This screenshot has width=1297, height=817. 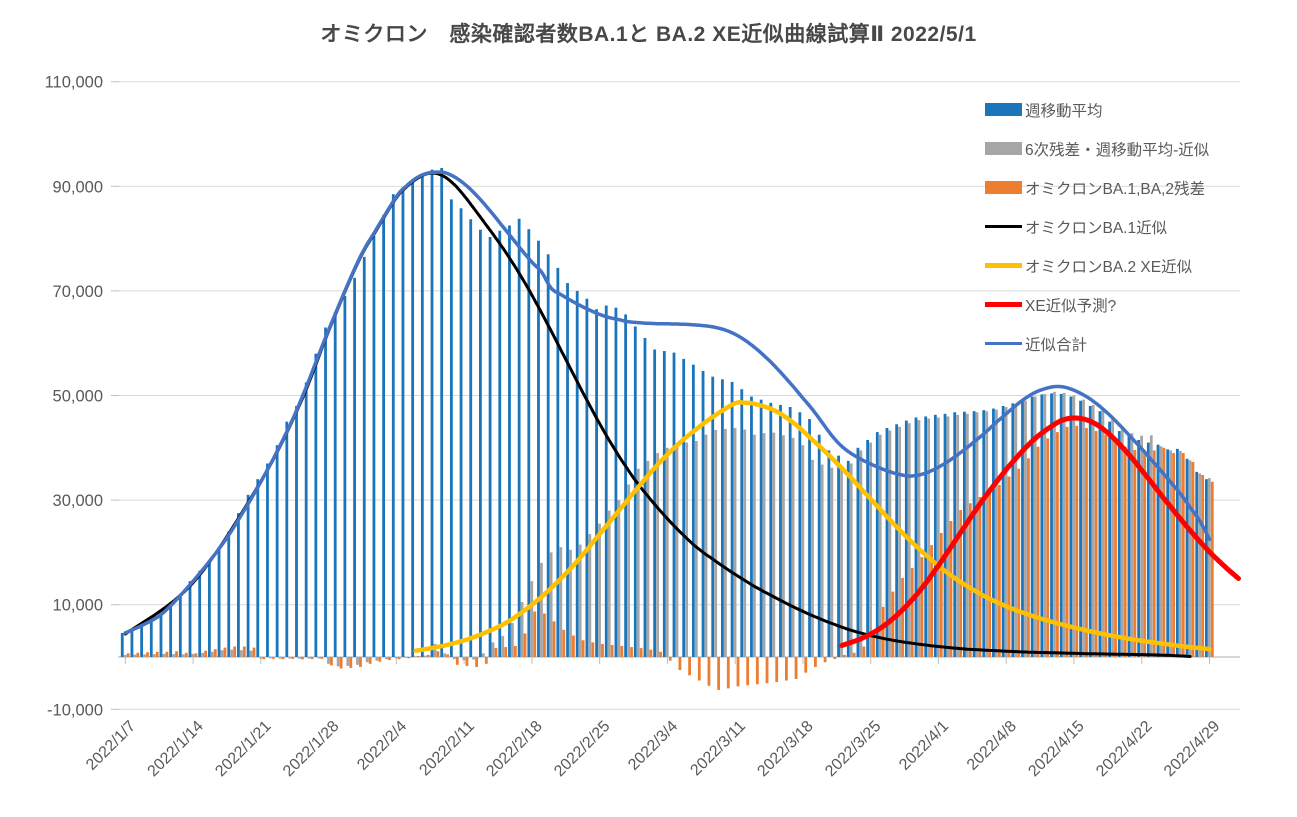 I want to click on legend-label: オミクロンBA.1近似, so click(x=1096, y=228).